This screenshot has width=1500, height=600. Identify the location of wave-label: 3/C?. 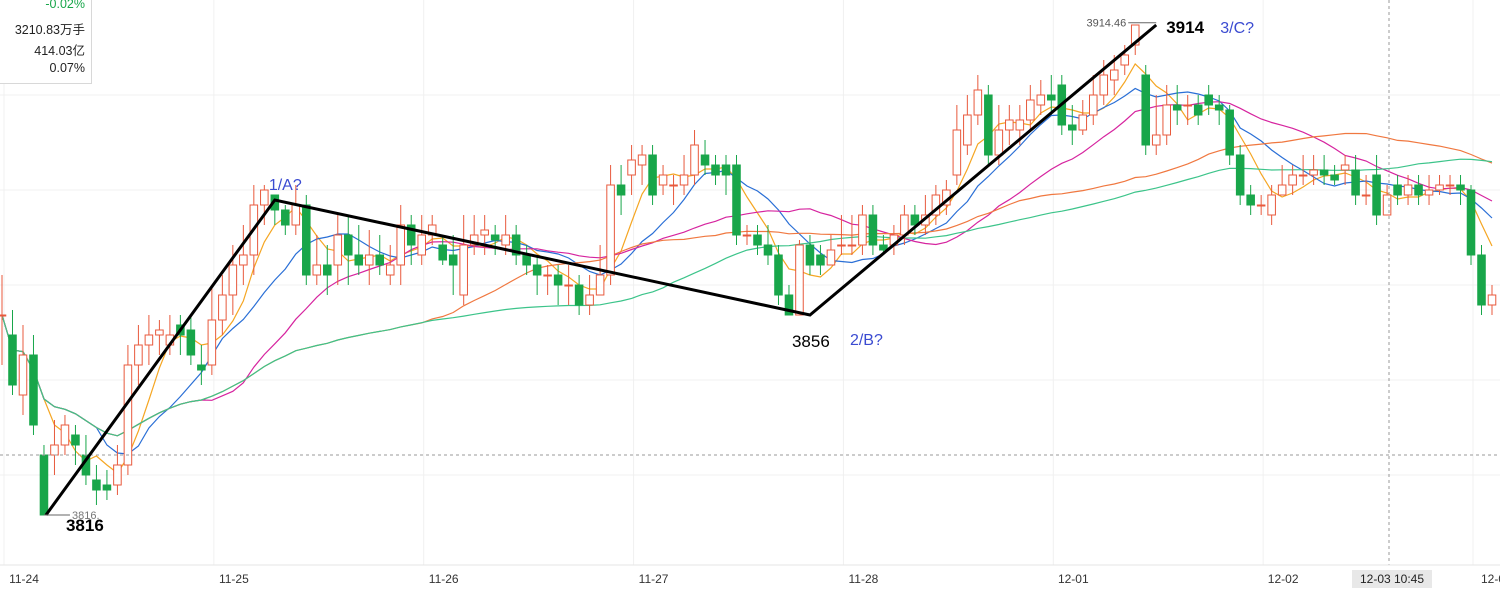
(1237, 28).